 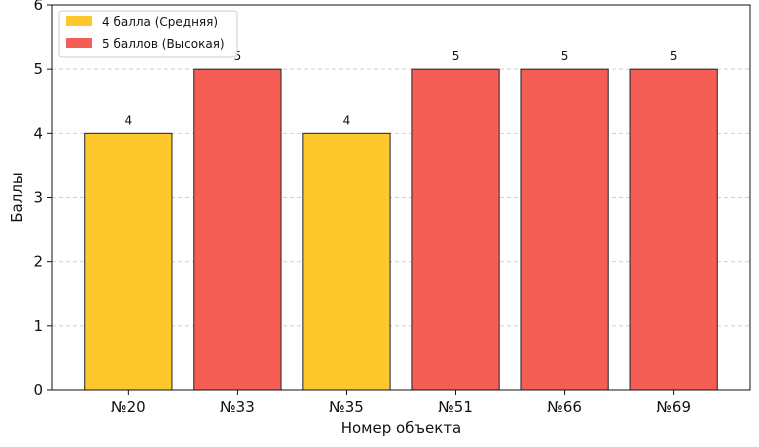 What do you see at coordinates (38, 326) in the screenshot?
I see `y-tick-label: 1` at bounding box center [38, 326].